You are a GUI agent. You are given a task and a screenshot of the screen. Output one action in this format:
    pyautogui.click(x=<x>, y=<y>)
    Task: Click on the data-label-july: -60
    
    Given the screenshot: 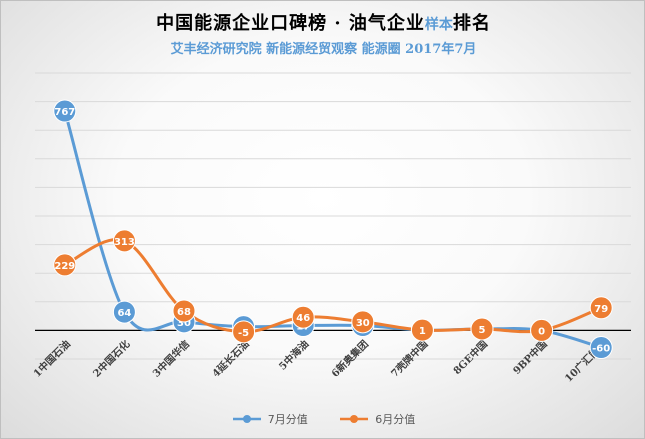 What is the action you would take?
    pyautogui.click(x=601, y=349)
    